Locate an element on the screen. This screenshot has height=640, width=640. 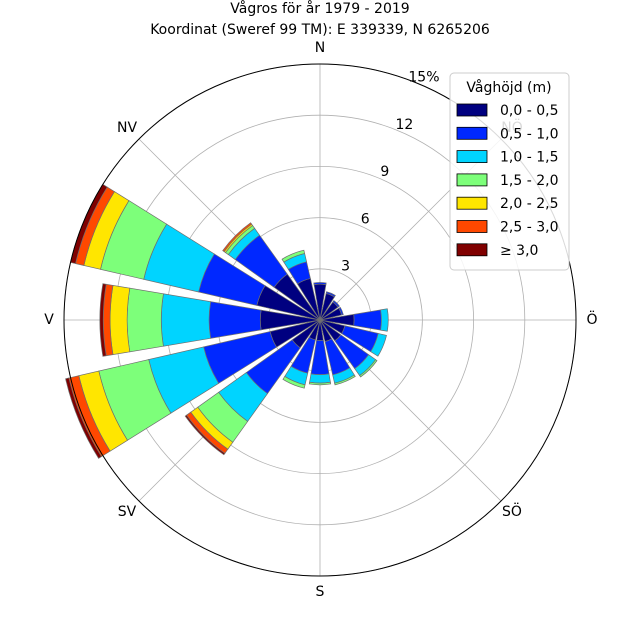
legend-entry-label: 1,0 - 1,5 is located at coordinates (529, 158).